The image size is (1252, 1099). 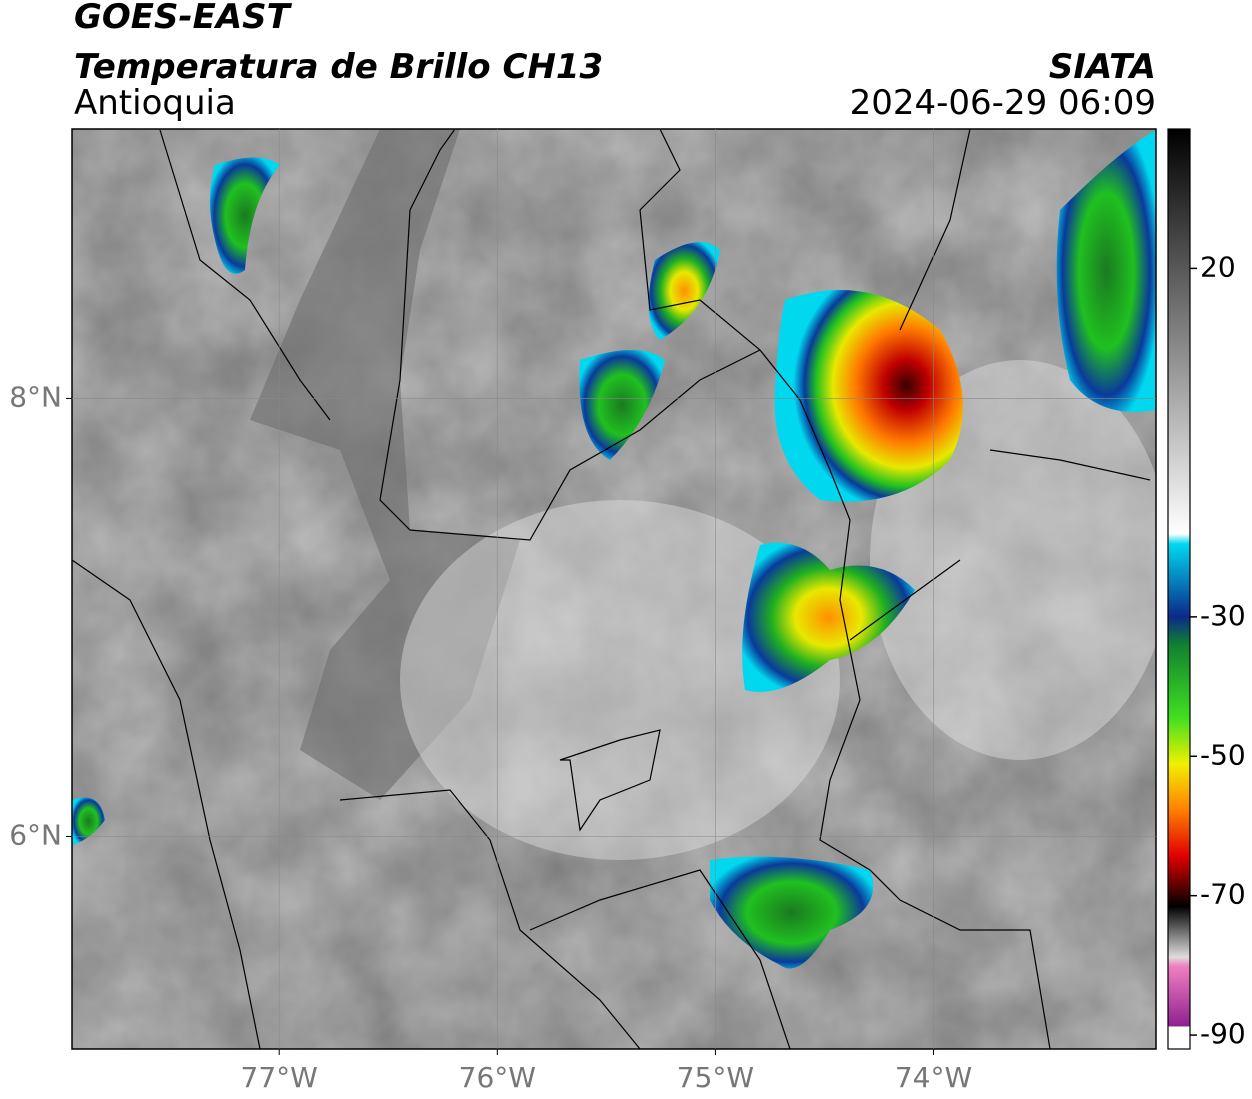 I want to click on x-tick-label: 75°W, so click(x=715, y=1077).